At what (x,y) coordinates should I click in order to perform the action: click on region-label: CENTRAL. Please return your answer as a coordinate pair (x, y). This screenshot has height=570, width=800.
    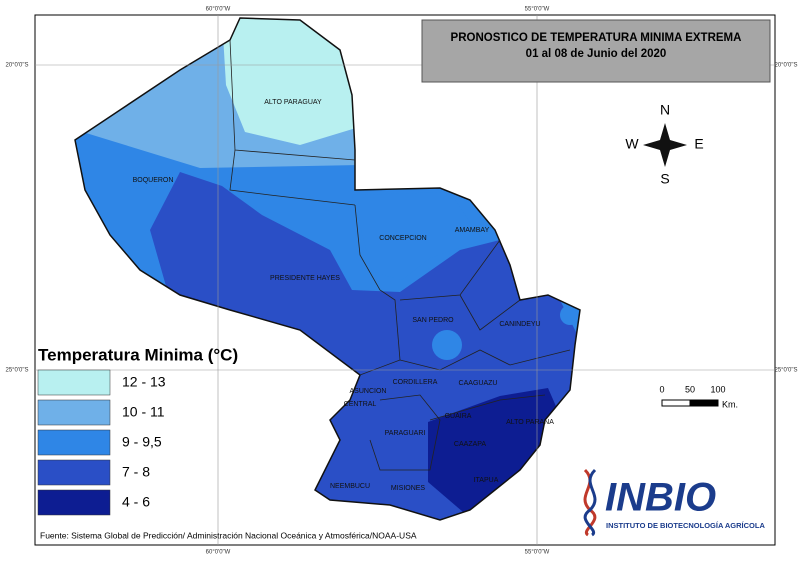
    Looking at the image, I should click on (360, 404).